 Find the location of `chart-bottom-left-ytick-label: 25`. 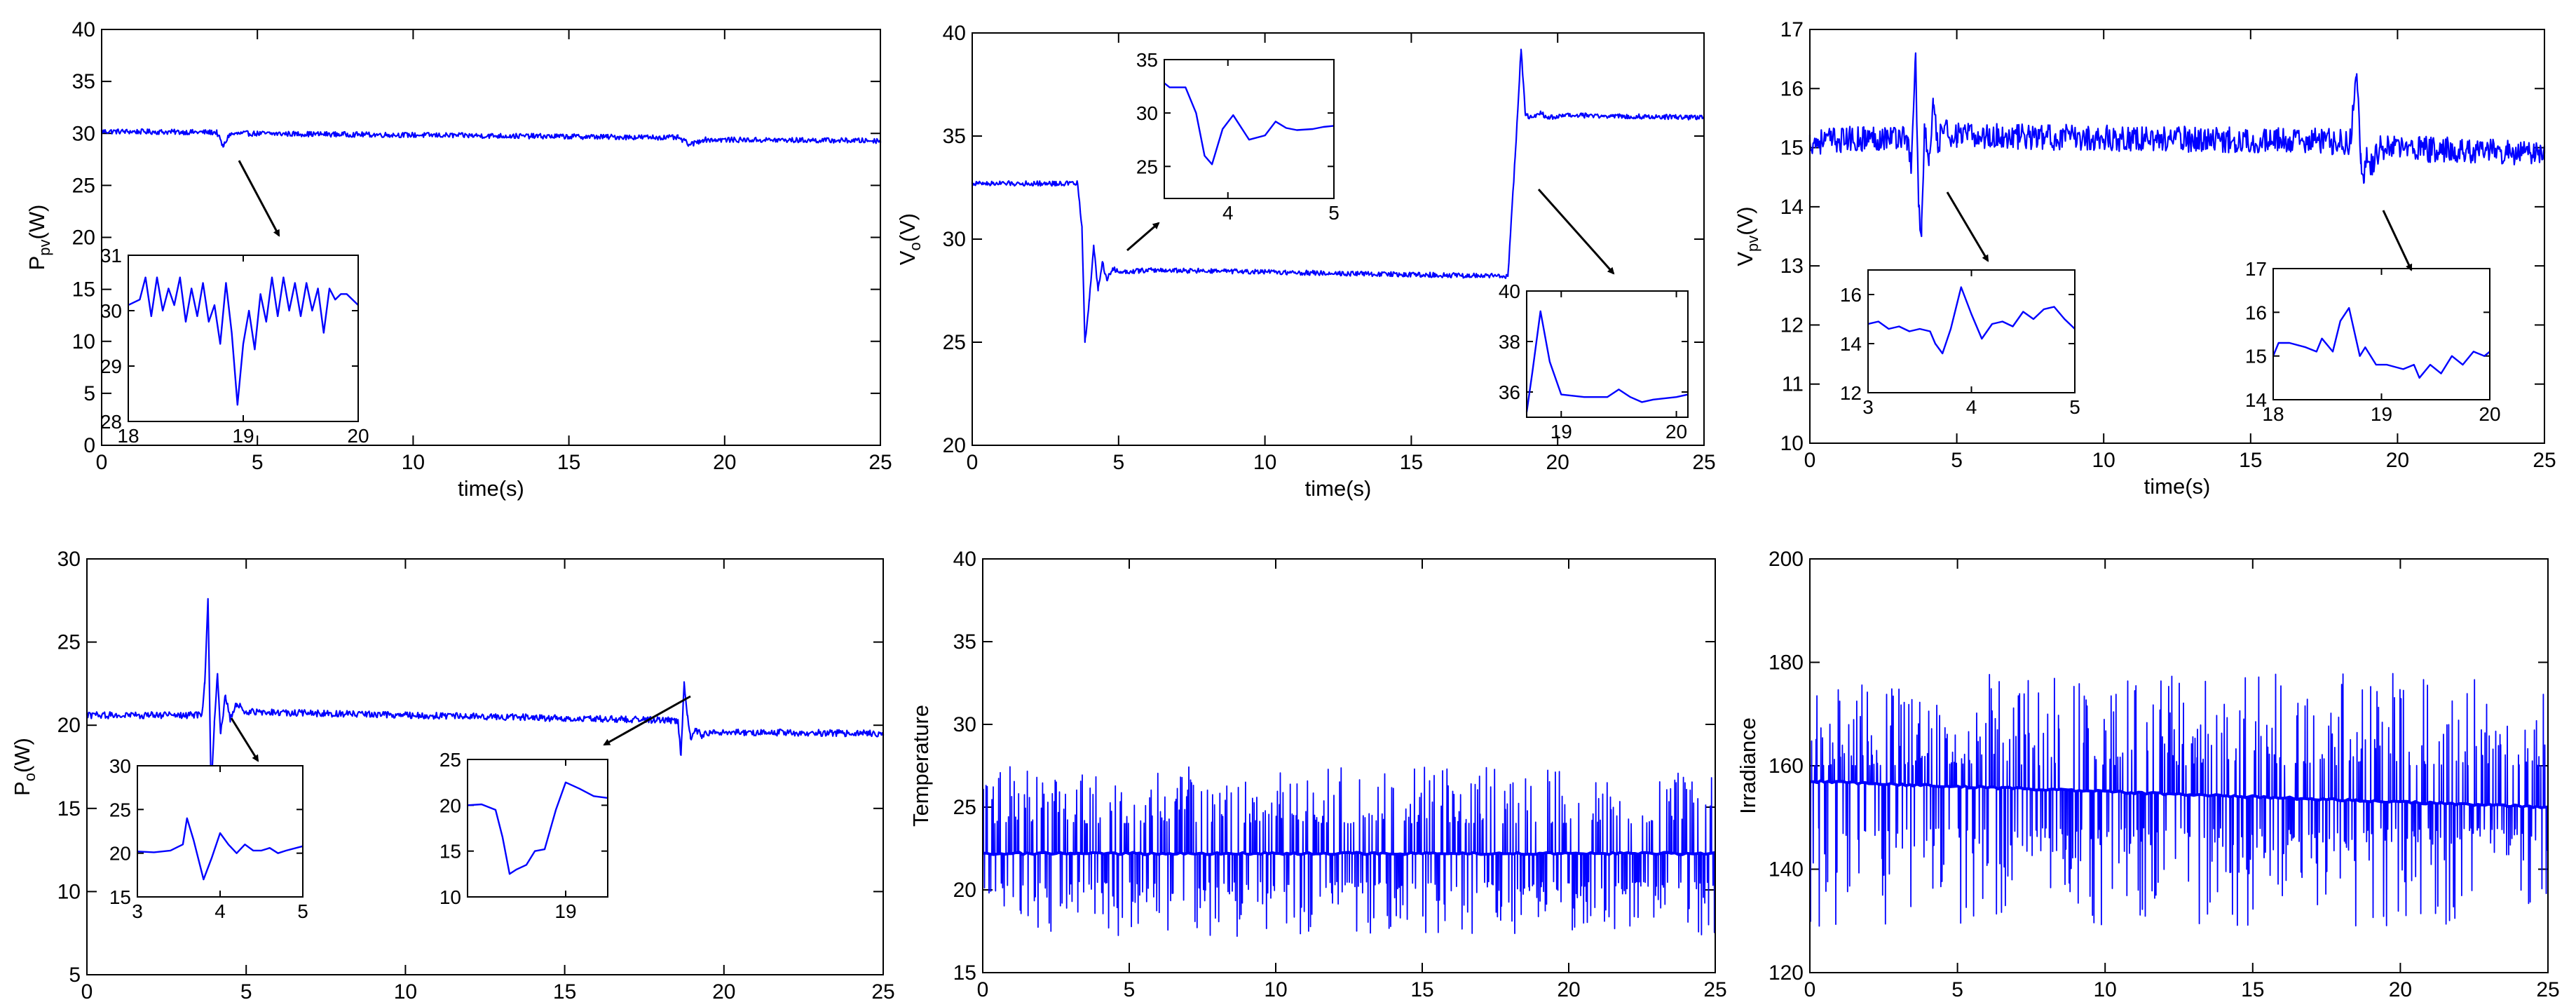

chart-bottom-left-ytick-label: 25 is located at coordinates (69, 642).